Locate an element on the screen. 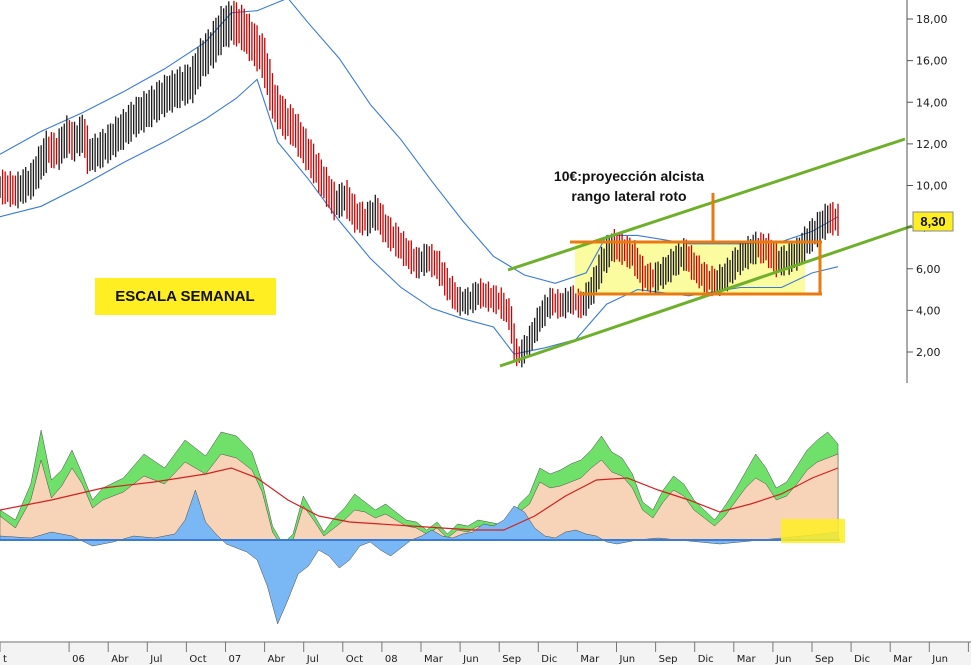 This screenshot has width=971, height=665. oscillator-area-peach is located at coordinates (419, 501).